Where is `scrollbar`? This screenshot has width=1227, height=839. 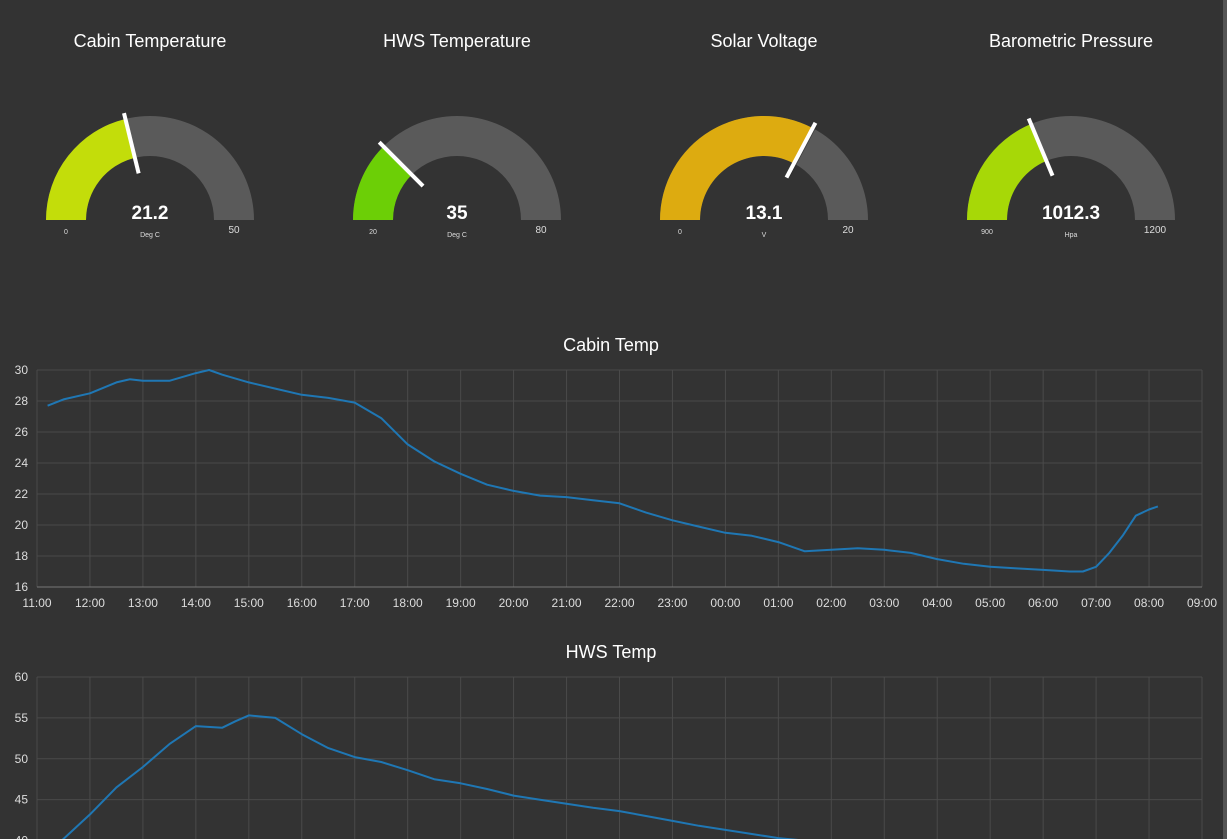
scrollbar is located at coordinates (1225, 419).